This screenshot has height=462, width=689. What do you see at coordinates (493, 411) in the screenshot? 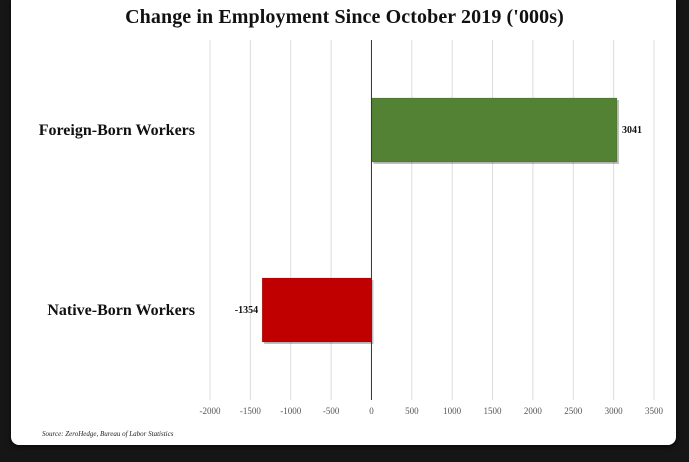
I see `x-tick-label: 1500` at bounding box center [493, 411].